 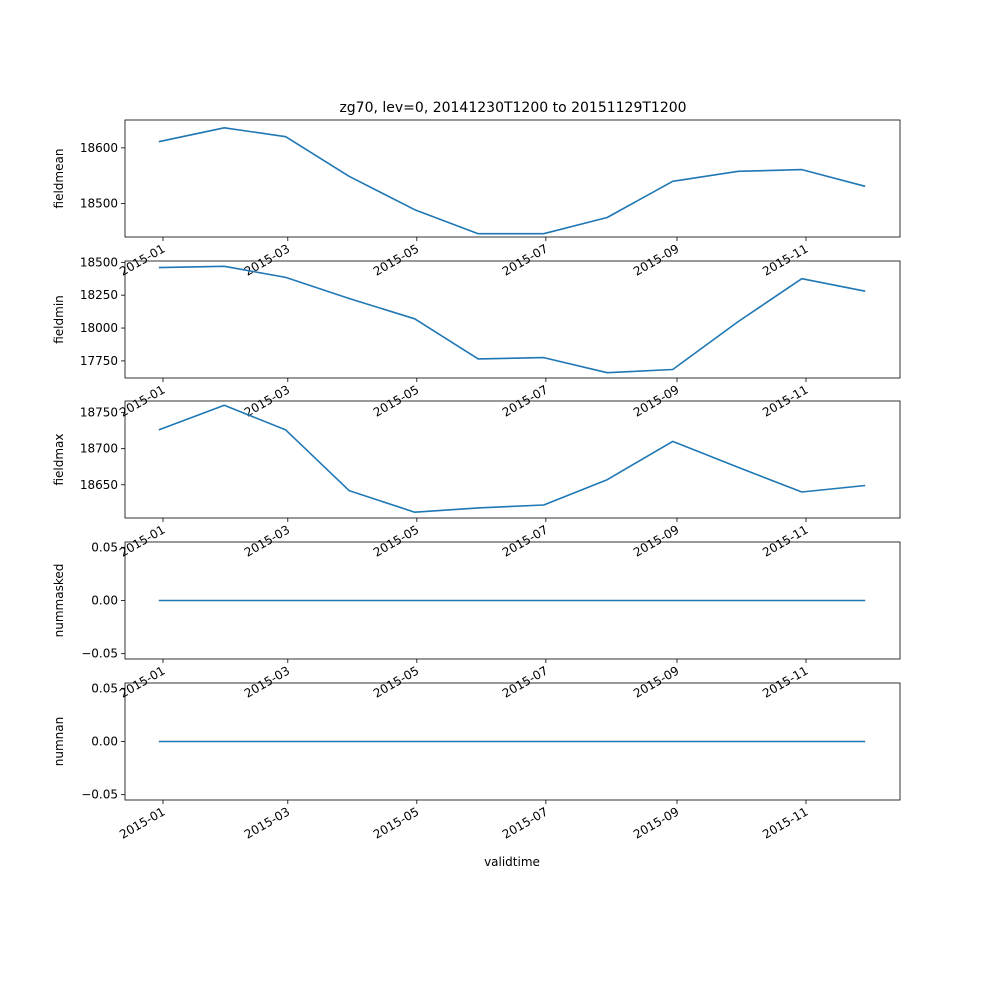 What do you see at coordinates (99, 148) in the screenshot?
I see `y-tick-label: 18600` at bounding box center [99, 148].